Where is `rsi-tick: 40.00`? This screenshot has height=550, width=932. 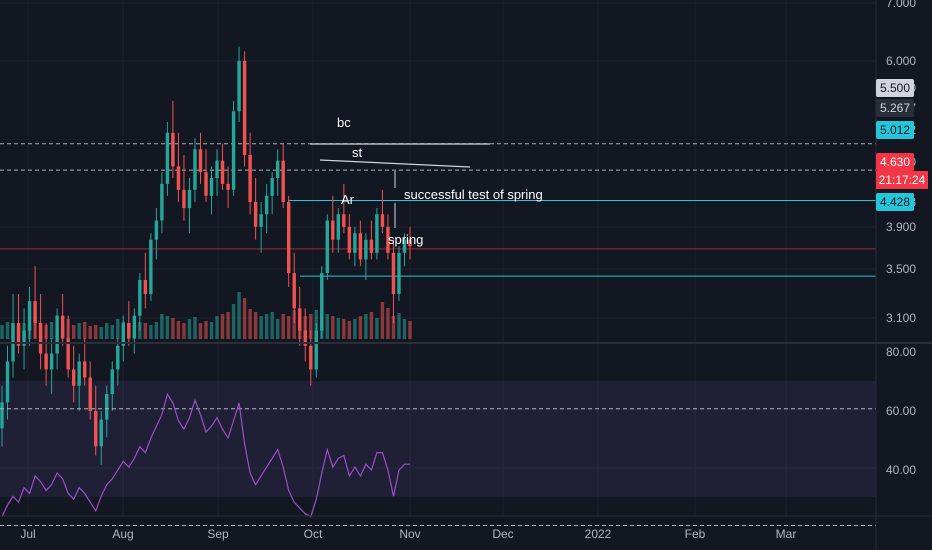
rsi-tick: 40.00 is located at coordinates (901, 470).